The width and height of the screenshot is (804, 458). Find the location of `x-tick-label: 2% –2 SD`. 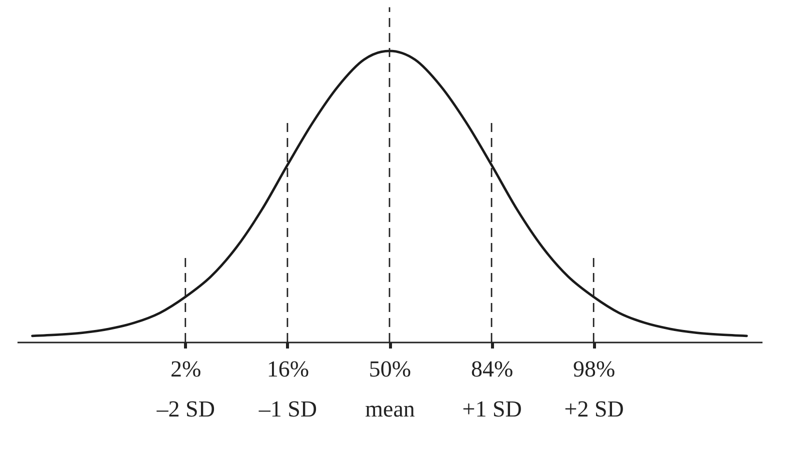

x-tick-label: 2% –2 SD is located at coordinates (185, 389).